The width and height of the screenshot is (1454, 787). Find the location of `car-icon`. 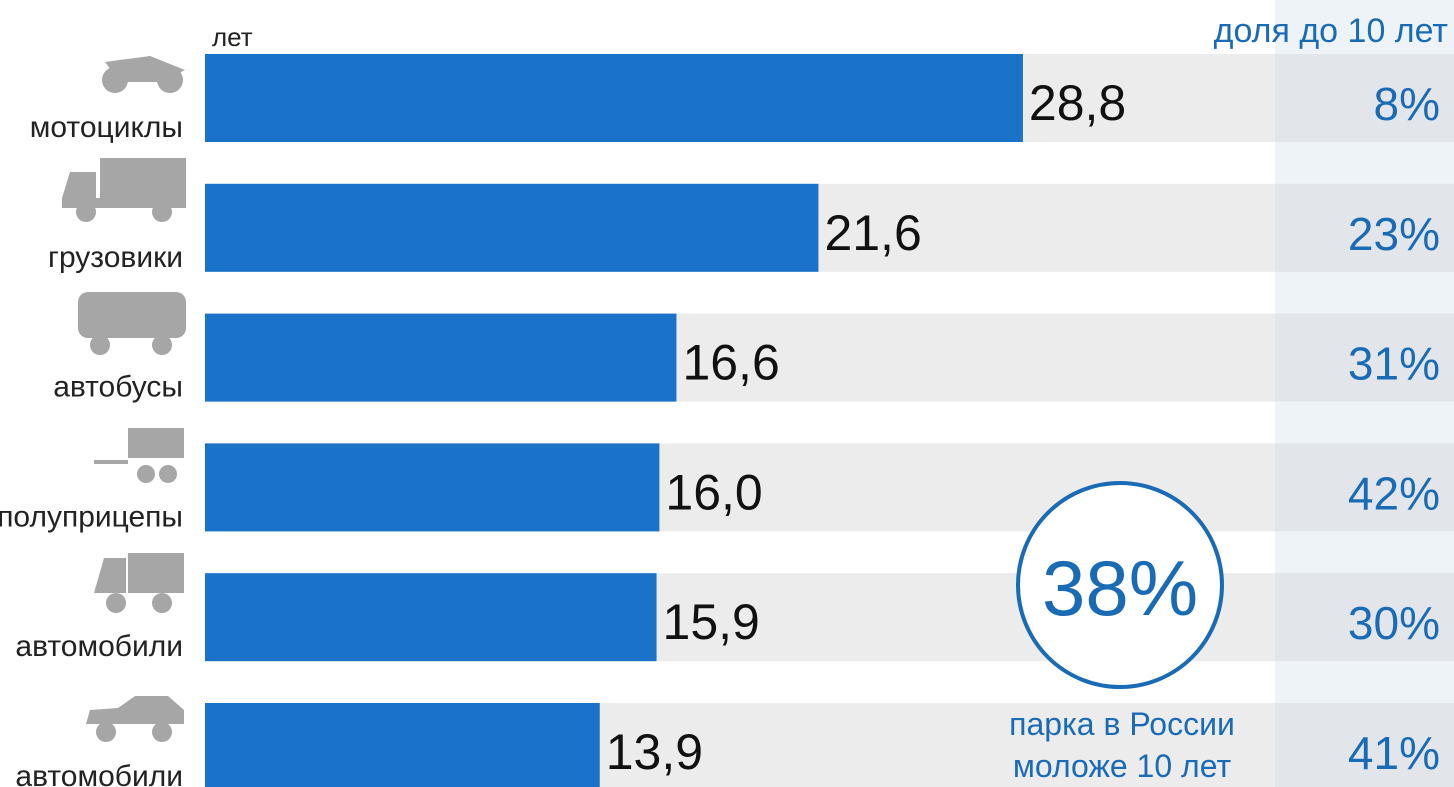

car-icon is located at coordinates (135, 719).